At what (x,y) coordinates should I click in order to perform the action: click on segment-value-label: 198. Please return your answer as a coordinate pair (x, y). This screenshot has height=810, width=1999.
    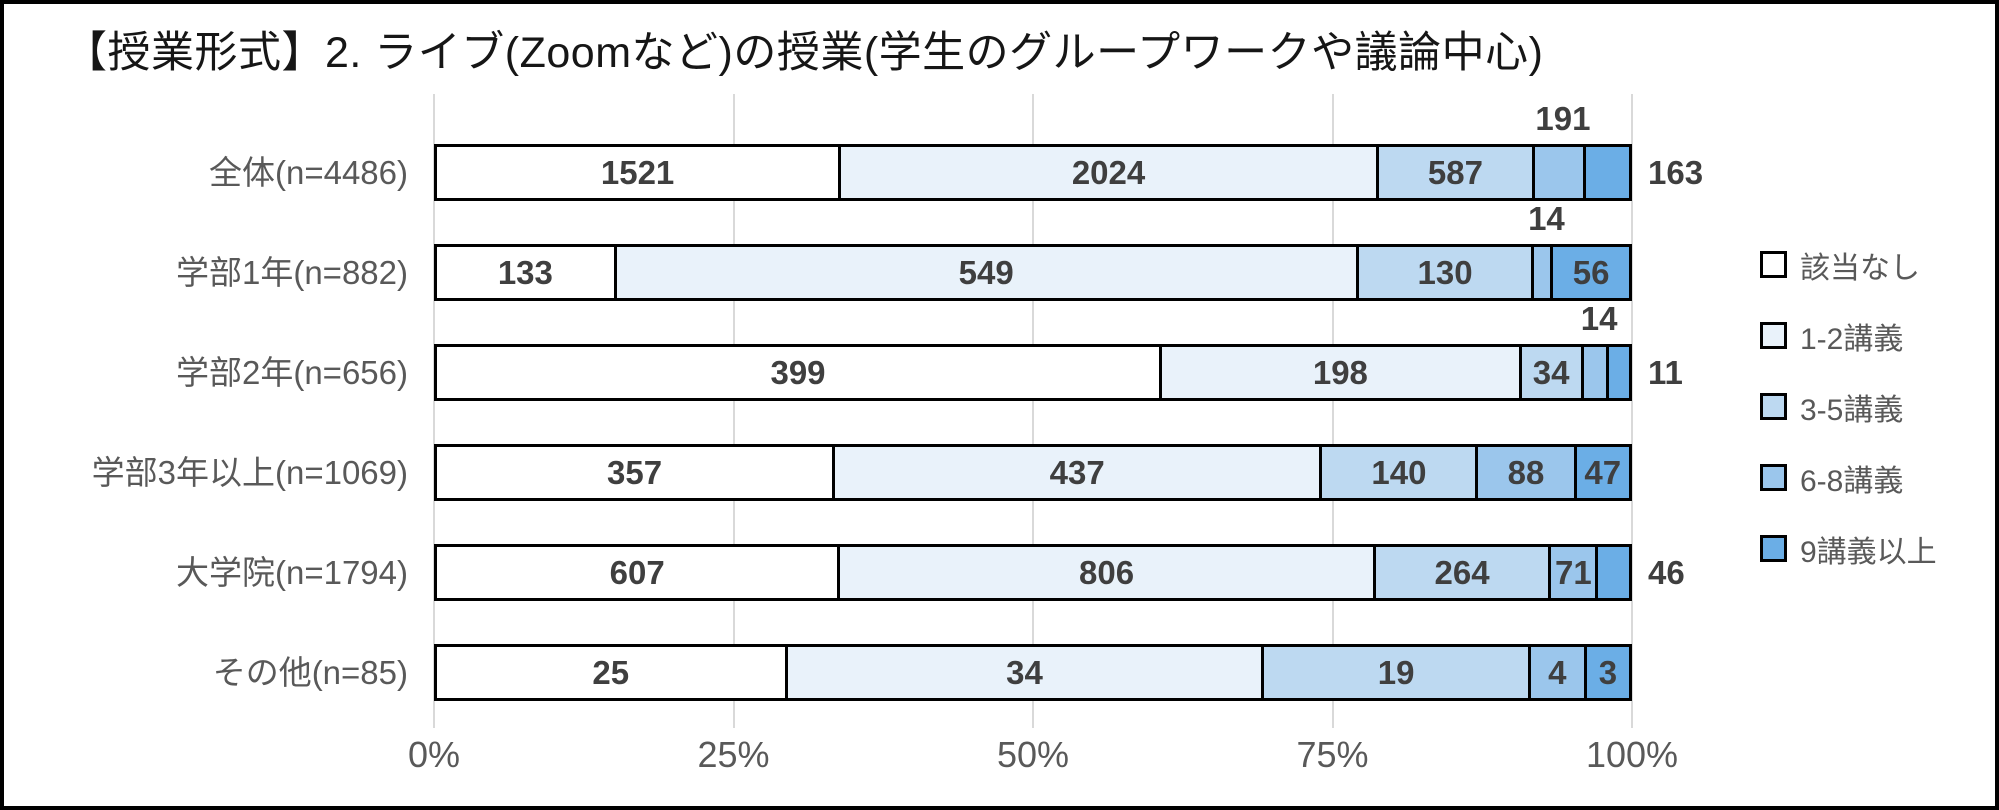
    Looking at the image, I should click on (1340, 372).